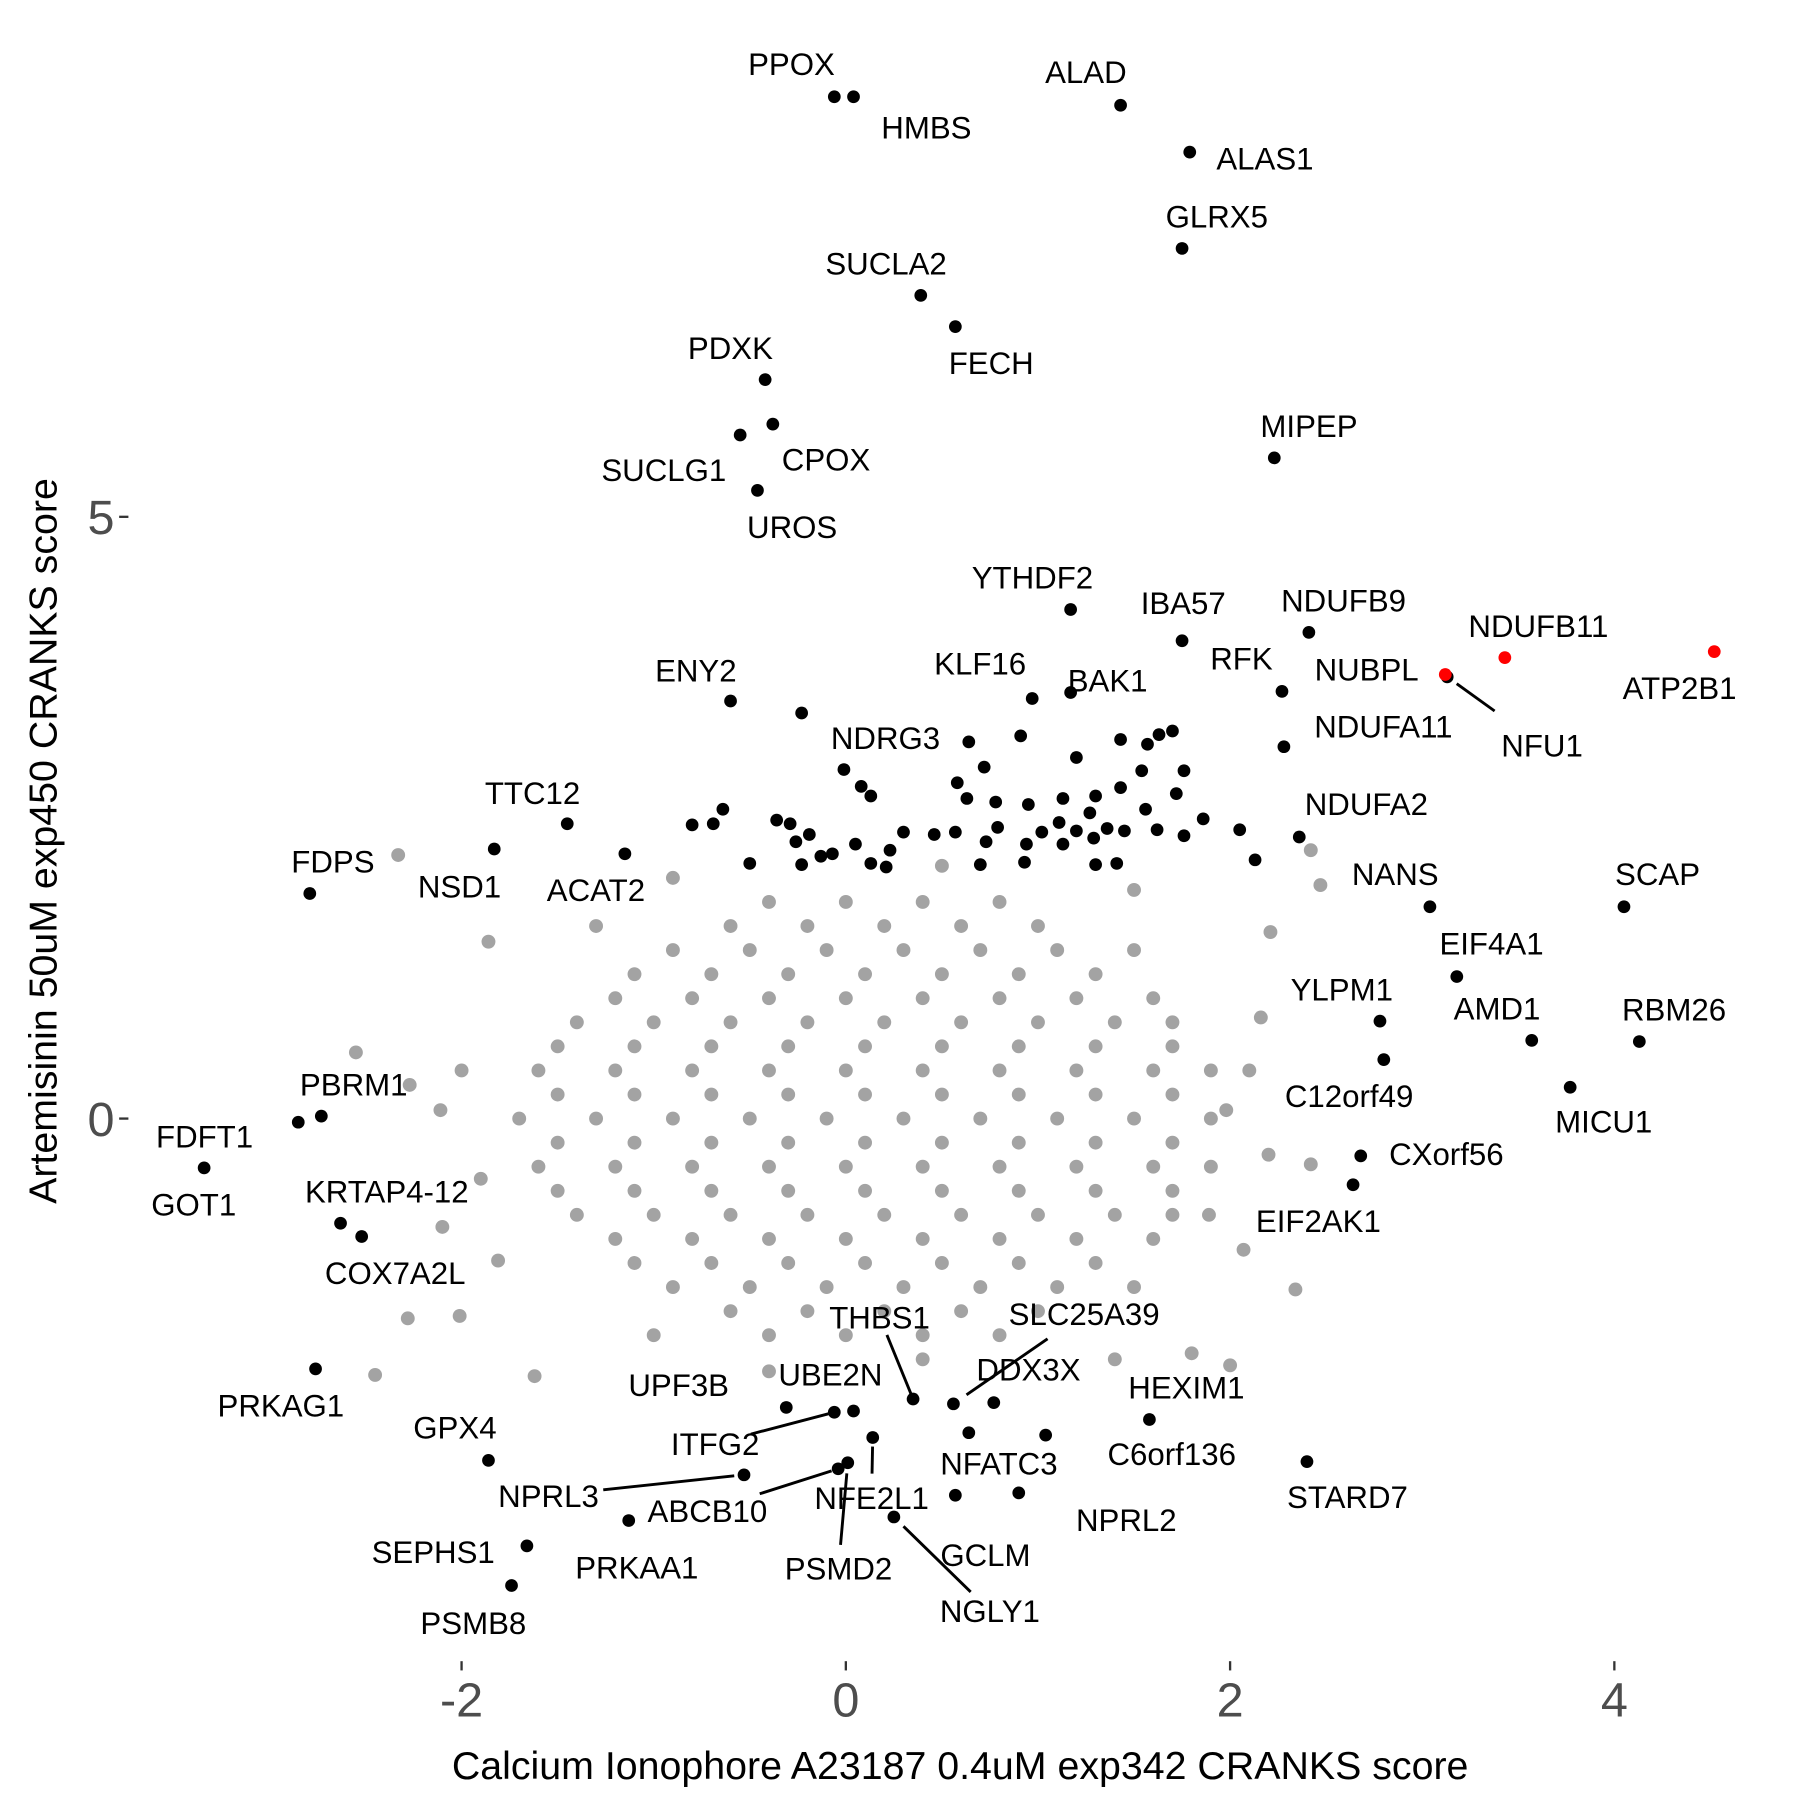 The width and height of the screenshot is (1800, 1805). I want to click on point-label: STARD7, so click(1347, 1497).